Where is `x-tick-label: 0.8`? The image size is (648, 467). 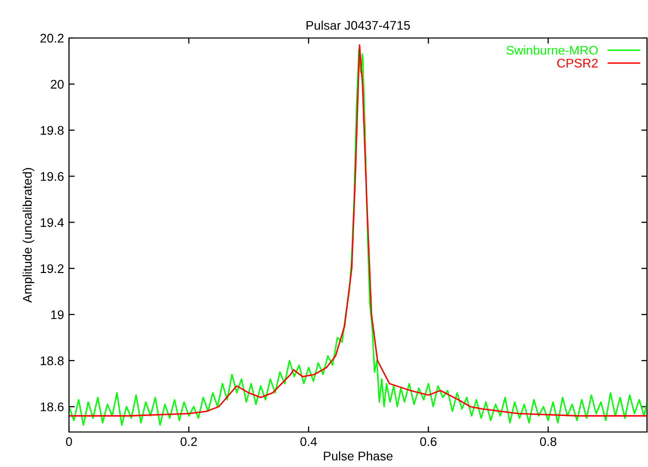 x-tick-label: 0.8 is located at coordinates (548, 441).